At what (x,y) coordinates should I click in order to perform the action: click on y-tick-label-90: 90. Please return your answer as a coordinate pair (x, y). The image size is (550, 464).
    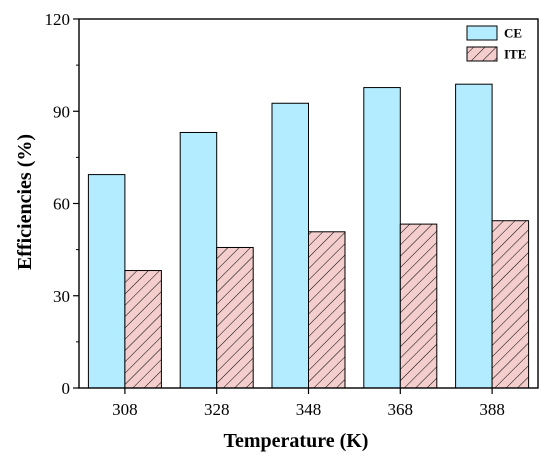
    Looking at the image, I should click on (61, 111).